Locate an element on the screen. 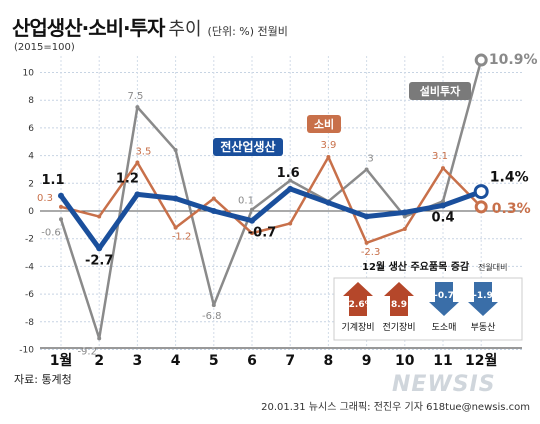 This screenshot has width=540, height=424. data-label: 3 is located at coordinates (370, 158).